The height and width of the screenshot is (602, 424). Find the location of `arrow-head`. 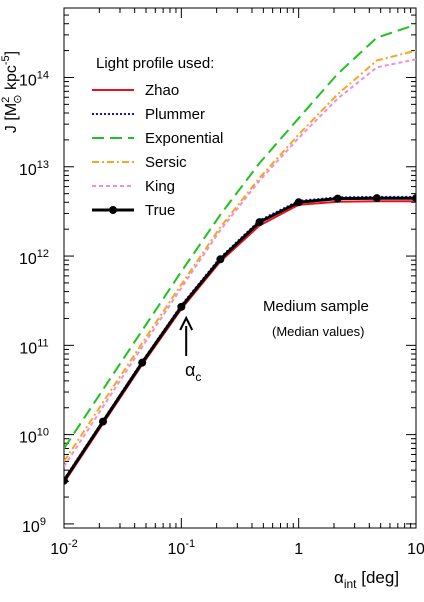

arrow-head is located at coordinates (186, 323).